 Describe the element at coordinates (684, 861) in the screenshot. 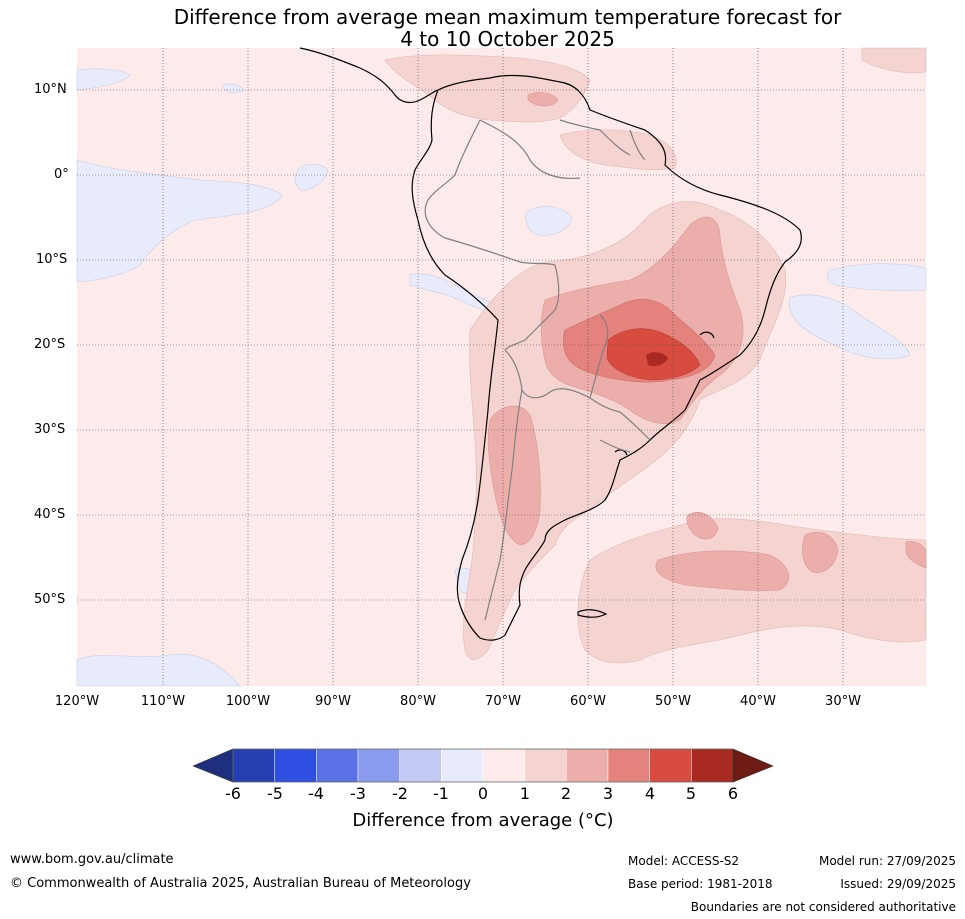

I see `model-text: Model: ACCESS-S2` at that location.